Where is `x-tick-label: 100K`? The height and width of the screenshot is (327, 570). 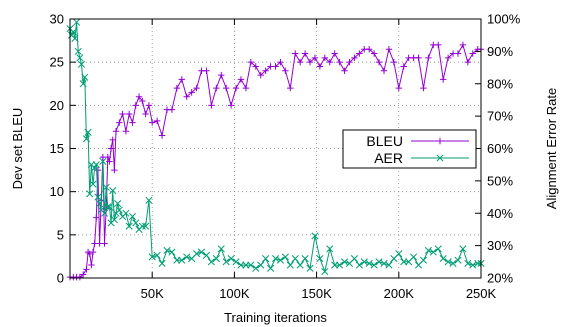
x-tick-label: 100K is located at coordinates (234, 293).